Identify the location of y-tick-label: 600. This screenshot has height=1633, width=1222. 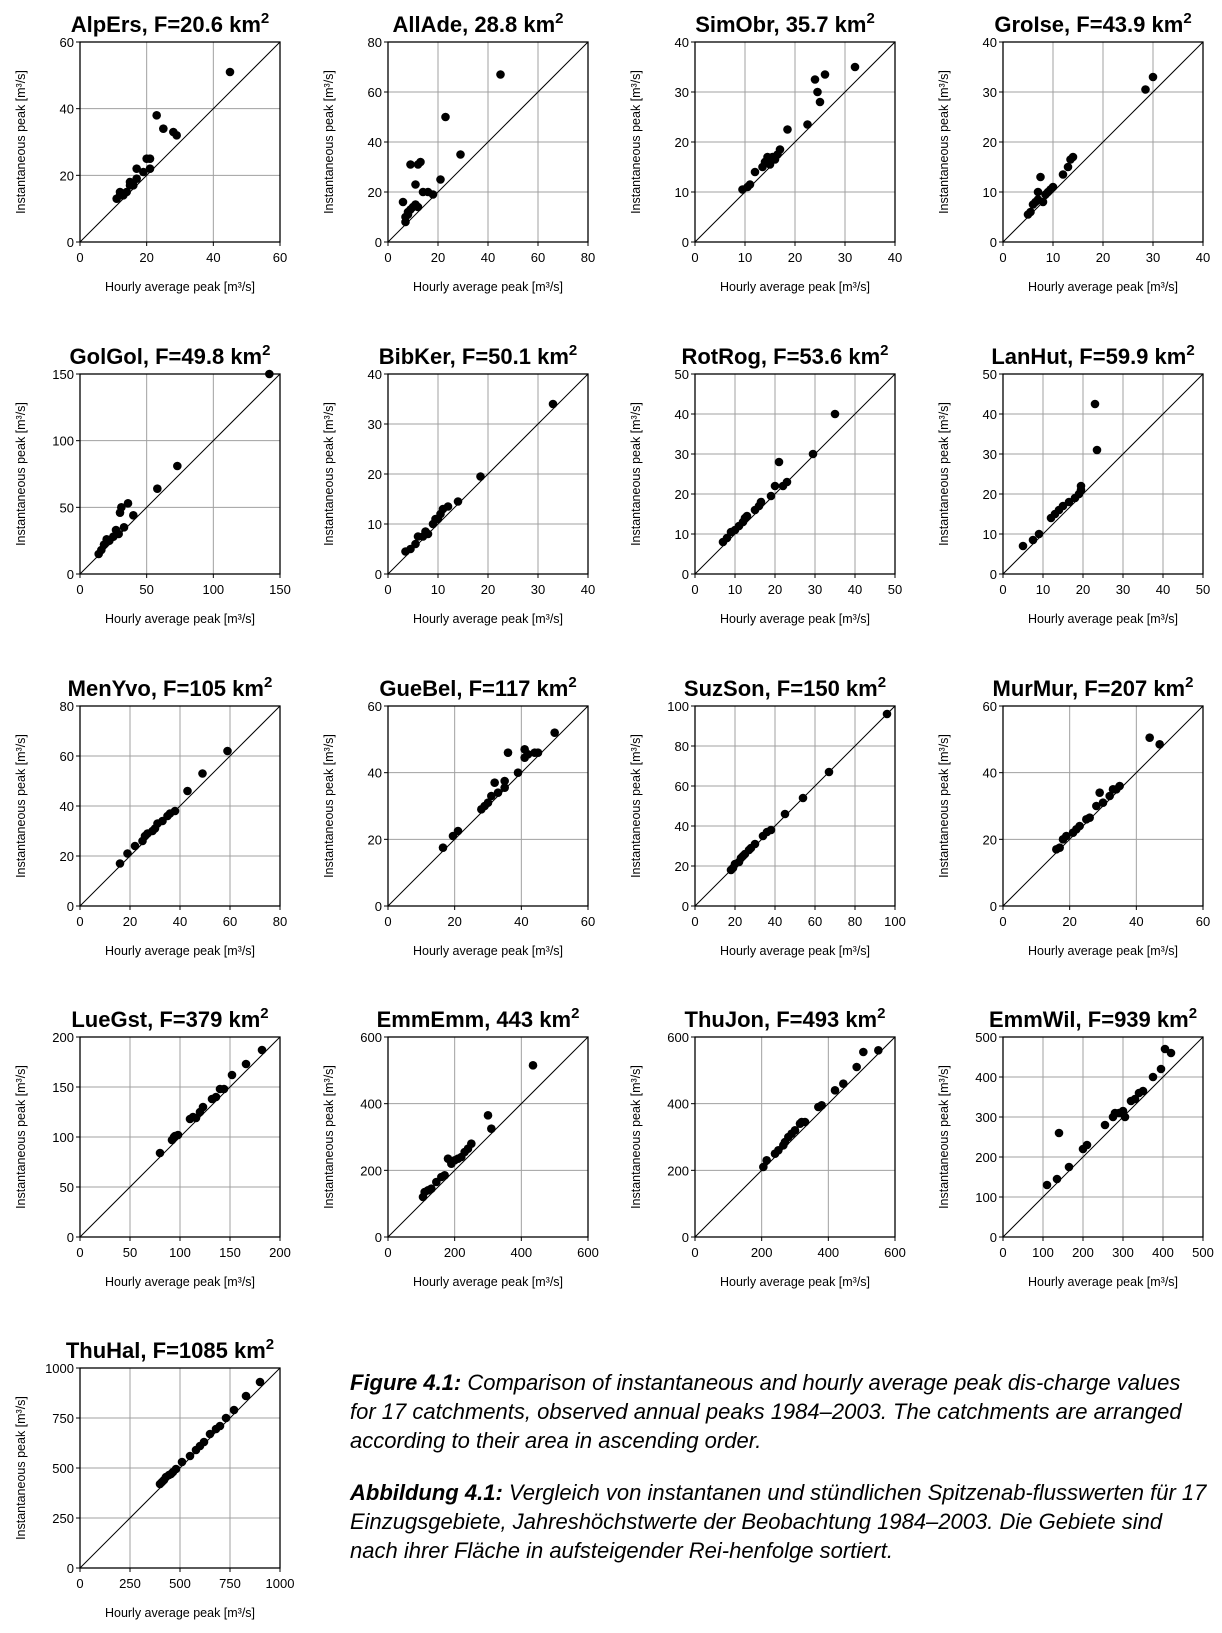
(371, 1037).